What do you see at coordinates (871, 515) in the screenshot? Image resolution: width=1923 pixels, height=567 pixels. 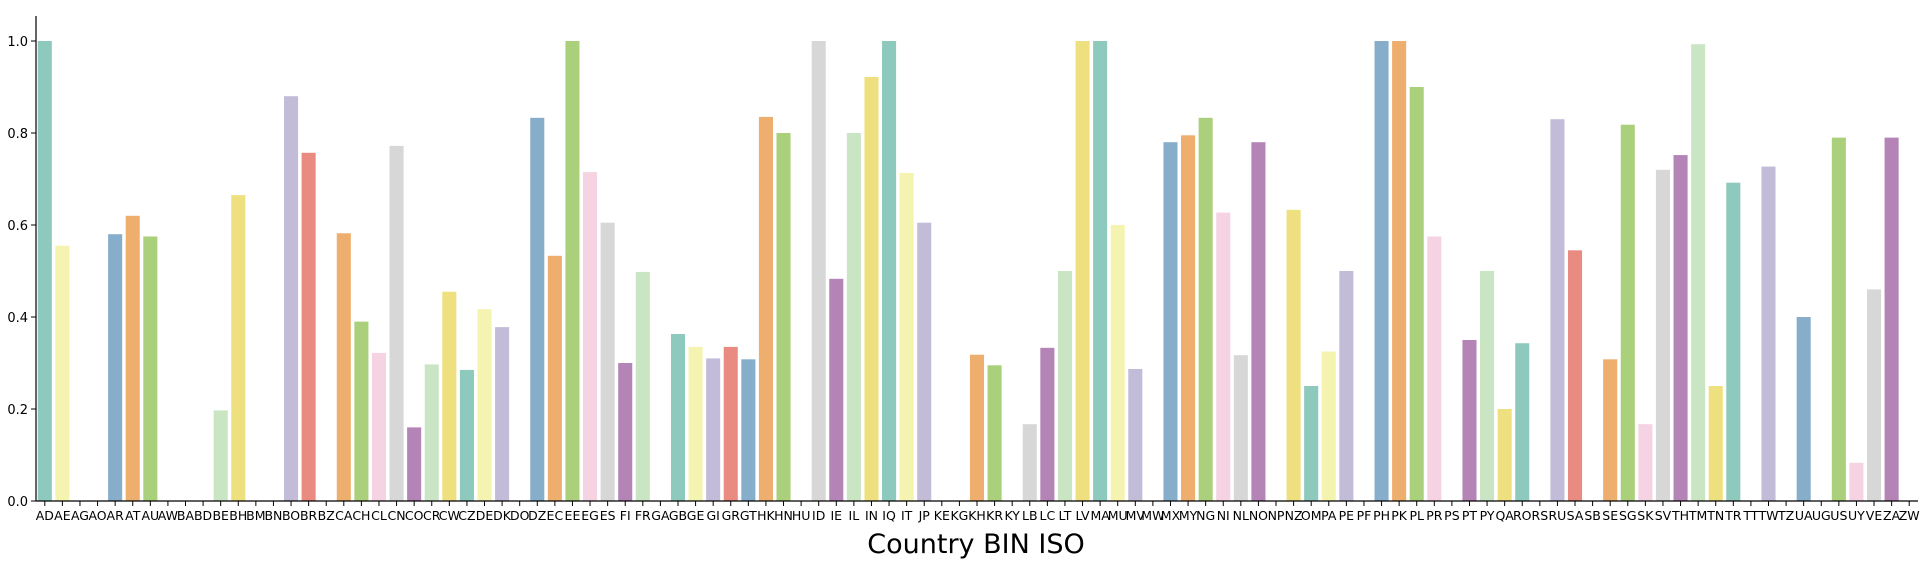 I see `x-tick-label: IN` at bounding box center [871, 515].